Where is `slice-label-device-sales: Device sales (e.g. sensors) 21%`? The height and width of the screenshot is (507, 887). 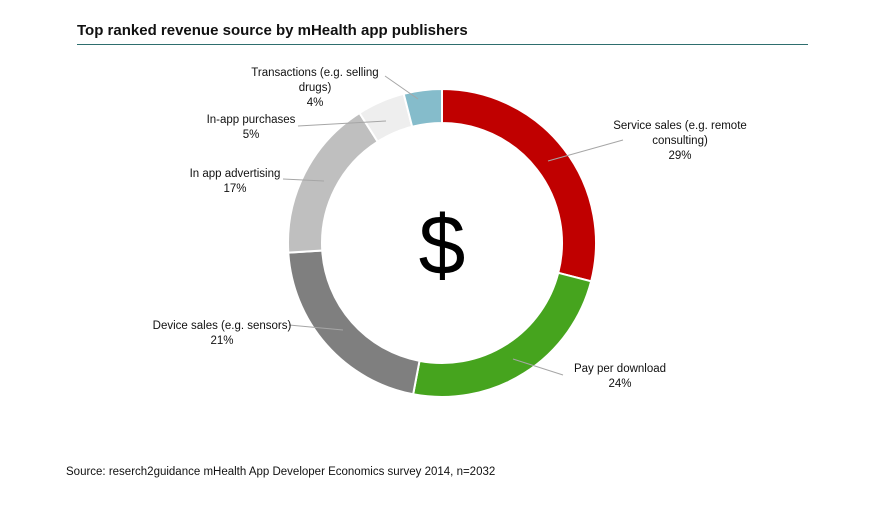 slice-label-device-sales: Device sales (e.g. sensors) 21% is located at coordinates (222, 334).